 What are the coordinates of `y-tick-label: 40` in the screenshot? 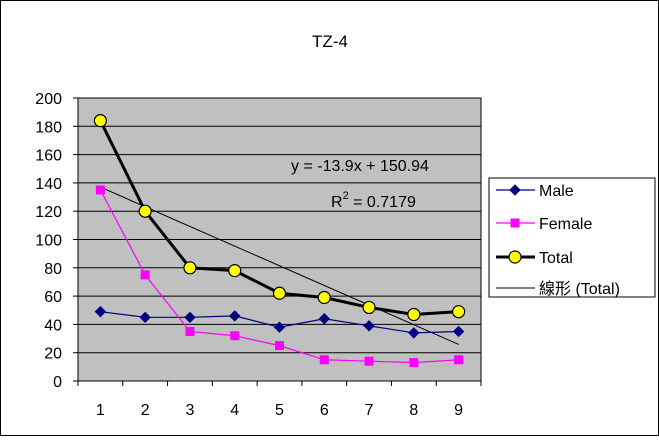 It's located at (53, 325).